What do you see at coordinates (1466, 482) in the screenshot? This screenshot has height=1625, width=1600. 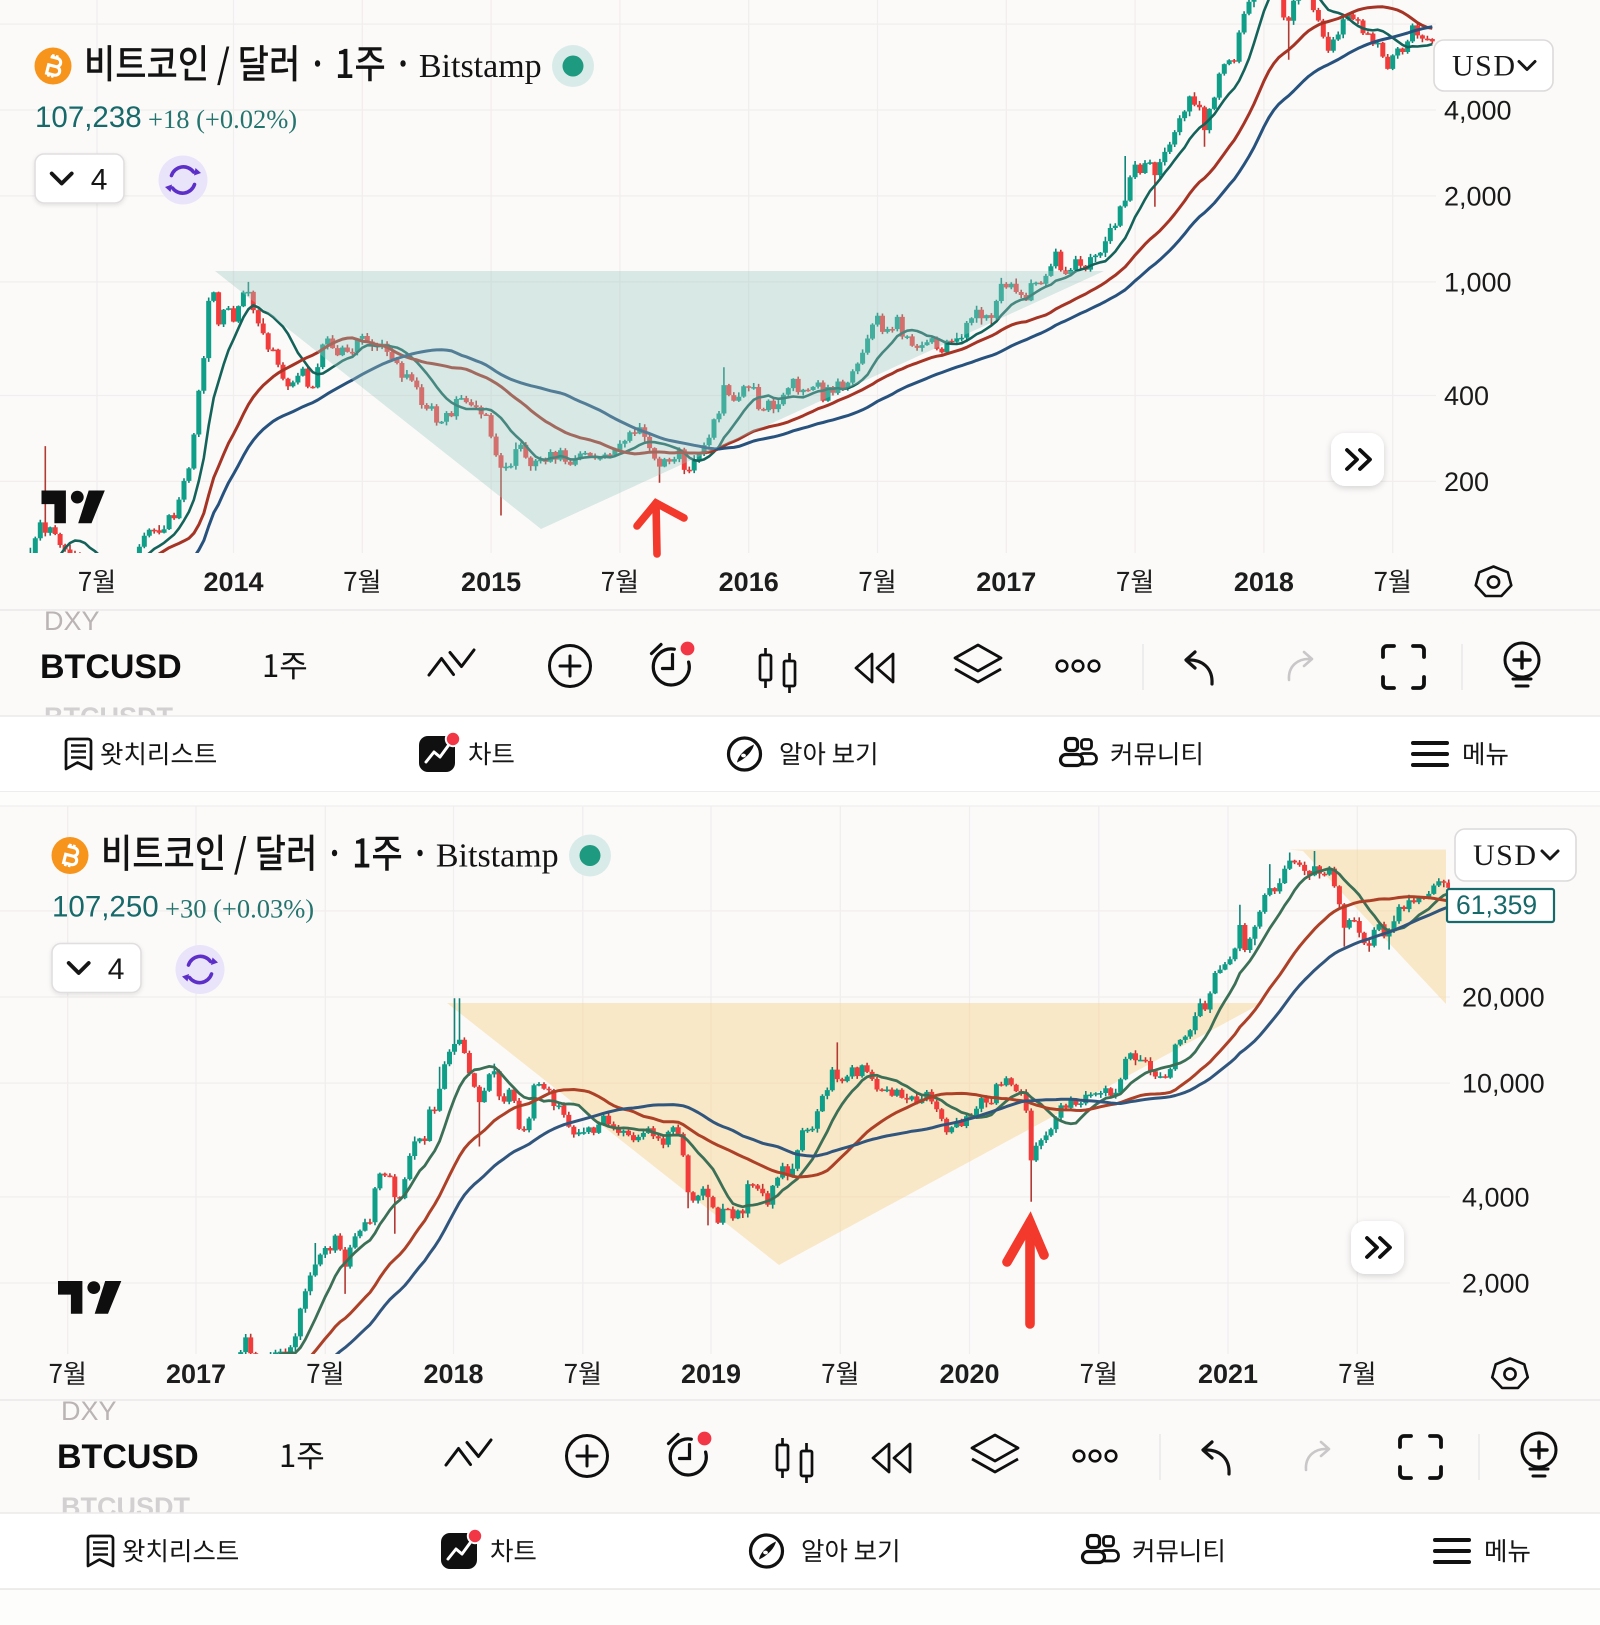 I see `svg-text: 200` at bounding box center [1466, 482].